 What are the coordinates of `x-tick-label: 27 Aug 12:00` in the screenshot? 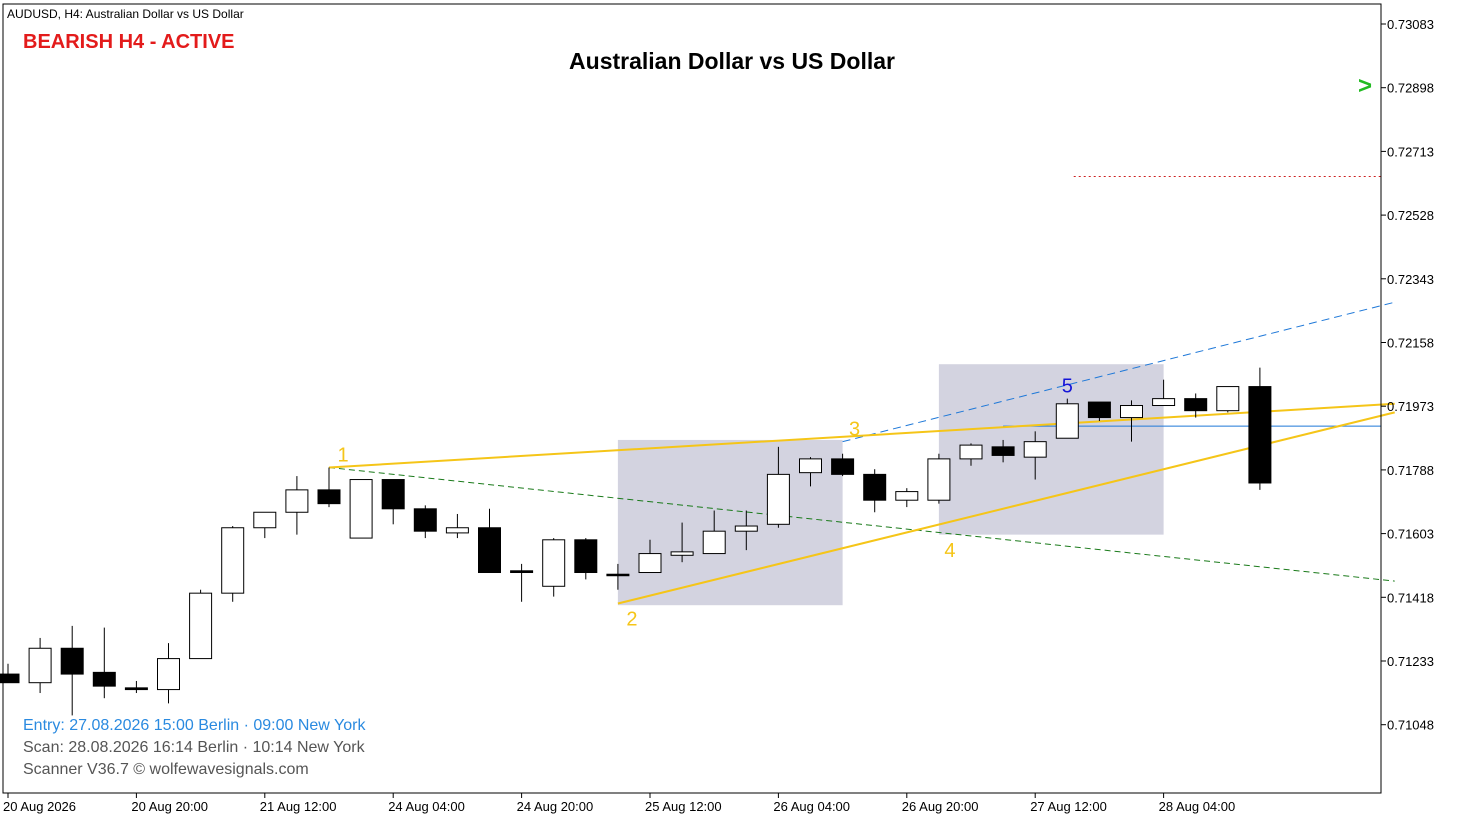 It's located at (1068, 806).